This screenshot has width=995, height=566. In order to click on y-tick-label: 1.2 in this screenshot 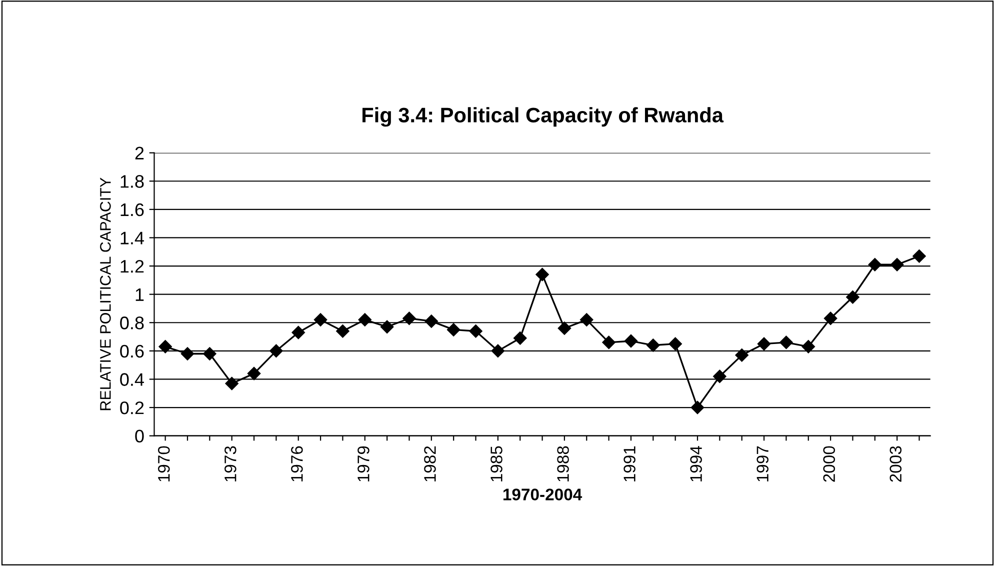, I will do `click(132, 266)`.